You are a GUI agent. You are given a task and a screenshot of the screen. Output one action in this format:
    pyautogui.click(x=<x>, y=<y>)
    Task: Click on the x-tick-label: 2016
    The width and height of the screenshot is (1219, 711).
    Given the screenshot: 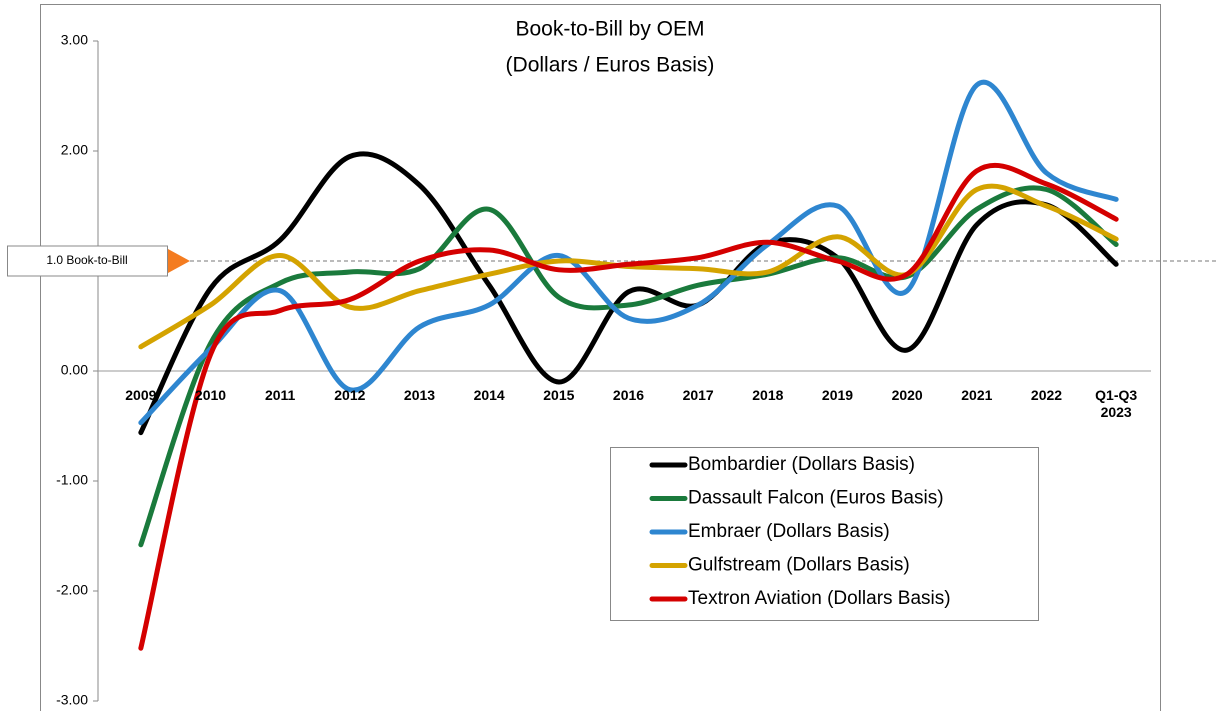 What is the action you would take?
    pyautogui.click(x=628, y=395)
    